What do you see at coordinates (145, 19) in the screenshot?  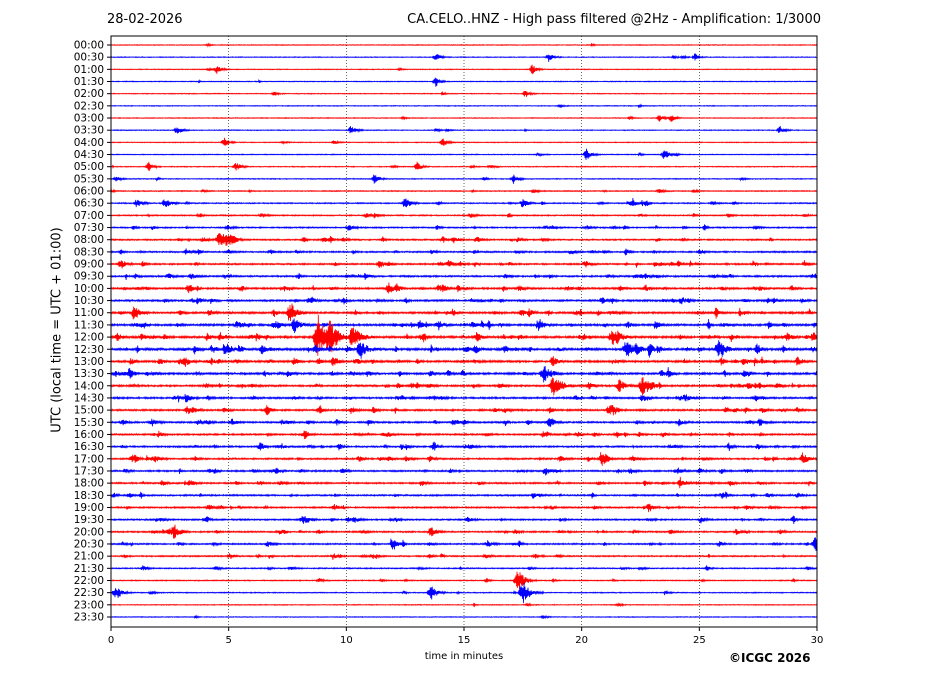 I see `recording-date: 28-02-2026` at bounding box center [145, 19].